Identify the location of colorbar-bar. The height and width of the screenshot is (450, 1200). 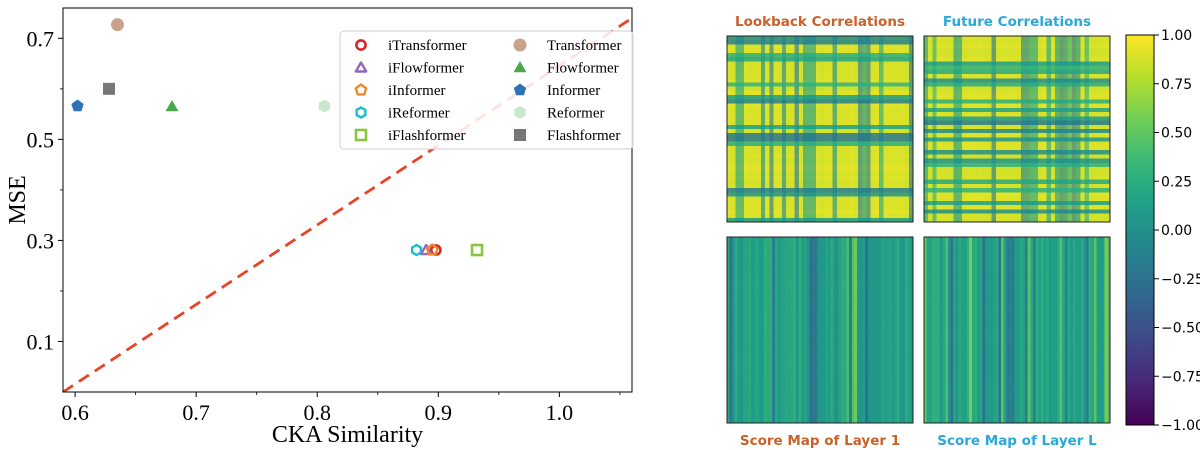
(1140, 230).